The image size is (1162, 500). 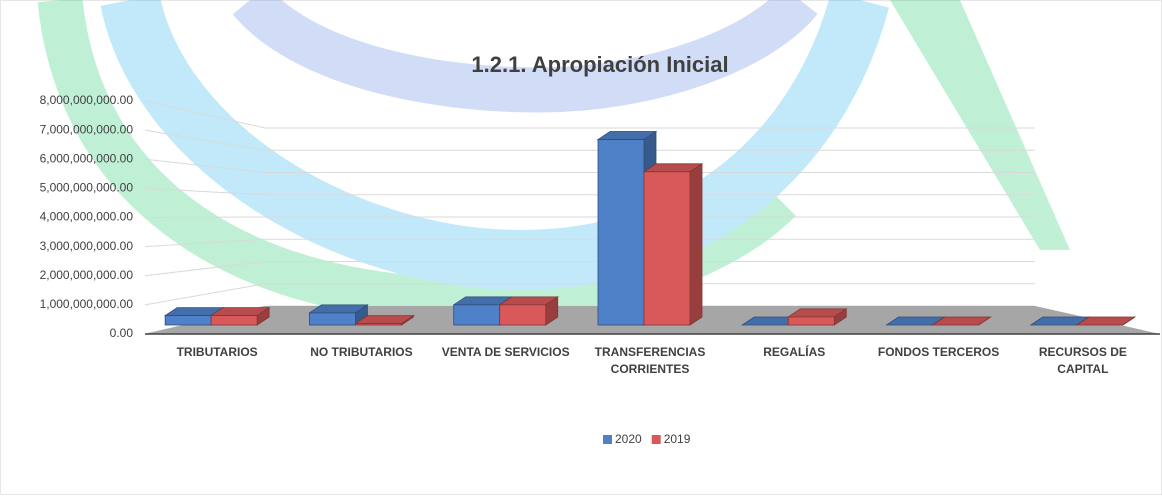 What do you see at coordinates (87, 304) in the screenshot?
I see `y-tick-label: 1,000,000,000.00` at bounding box center [87, 304].